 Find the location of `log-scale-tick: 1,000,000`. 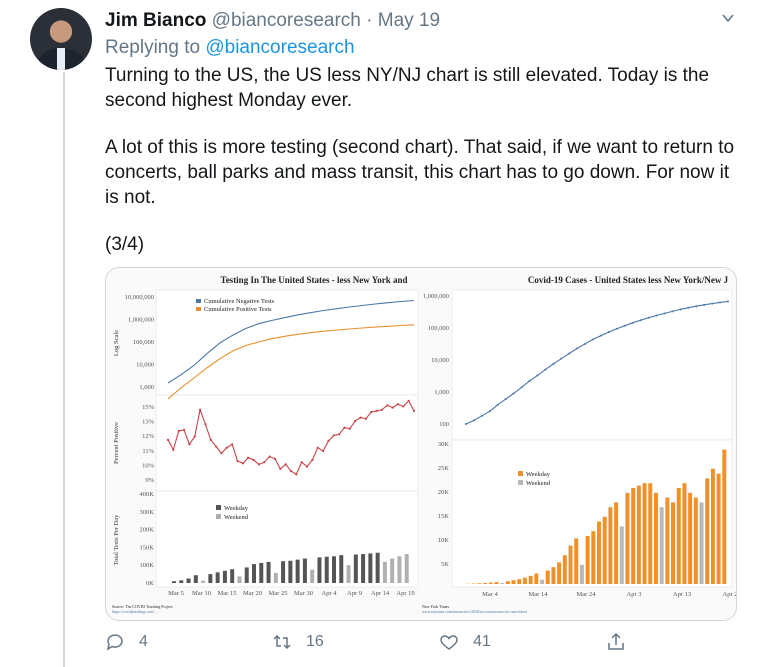

log-scale-tick: 1,000,000 is located at coordinates (141, 320).